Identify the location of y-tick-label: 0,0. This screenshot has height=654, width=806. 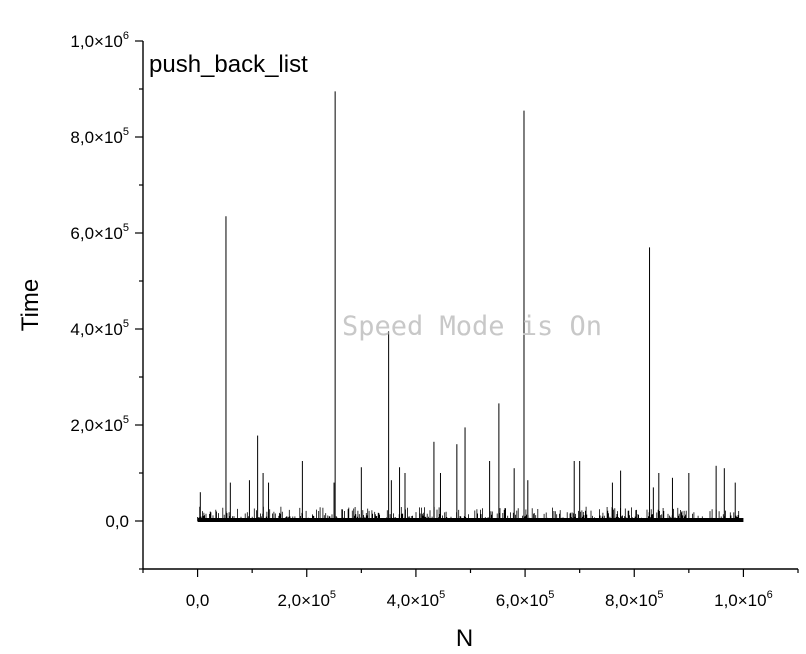
(117, 521).